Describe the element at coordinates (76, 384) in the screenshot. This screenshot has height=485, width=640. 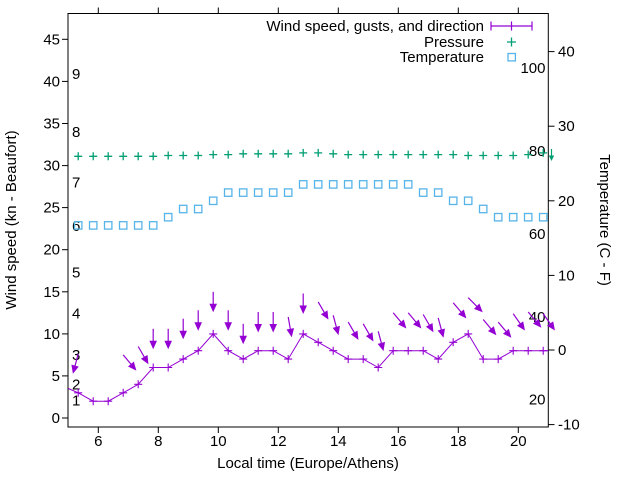
I see `beaufort-scale-label: 2` at that location.